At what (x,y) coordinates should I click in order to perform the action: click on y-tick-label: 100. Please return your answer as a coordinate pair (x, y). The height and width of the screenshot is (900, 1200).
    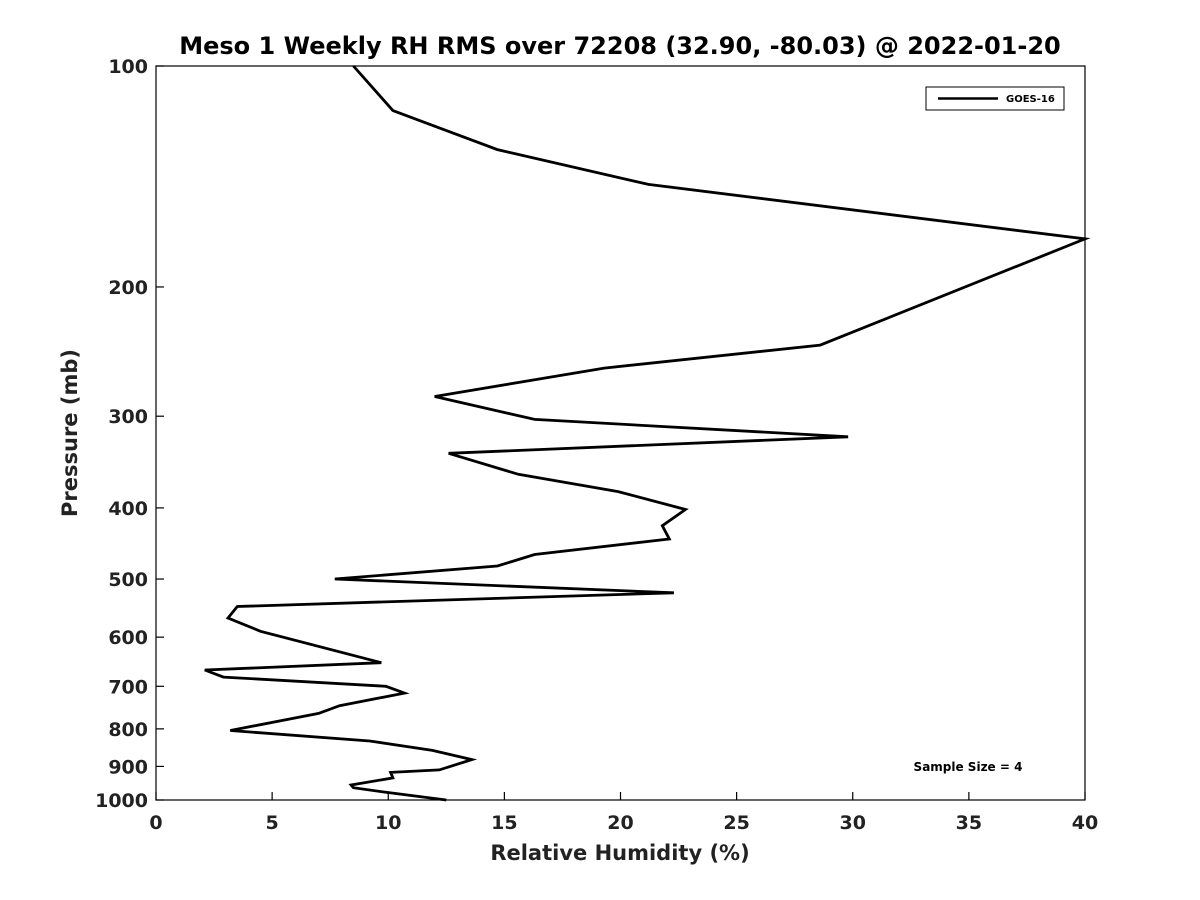
    Looking at the image, I should click on (128, 67).